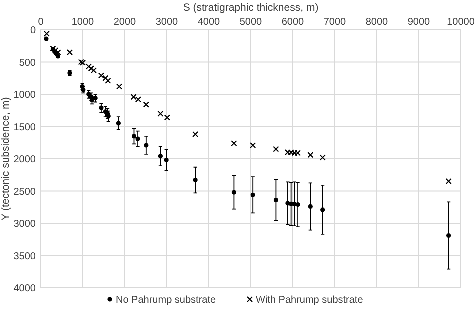 Image resolution: width=474 pixels, height=313 pixels. Describe the element at coordinates (25, 160) in the screenshot. I see `y-tick-label: 2000` at that location.